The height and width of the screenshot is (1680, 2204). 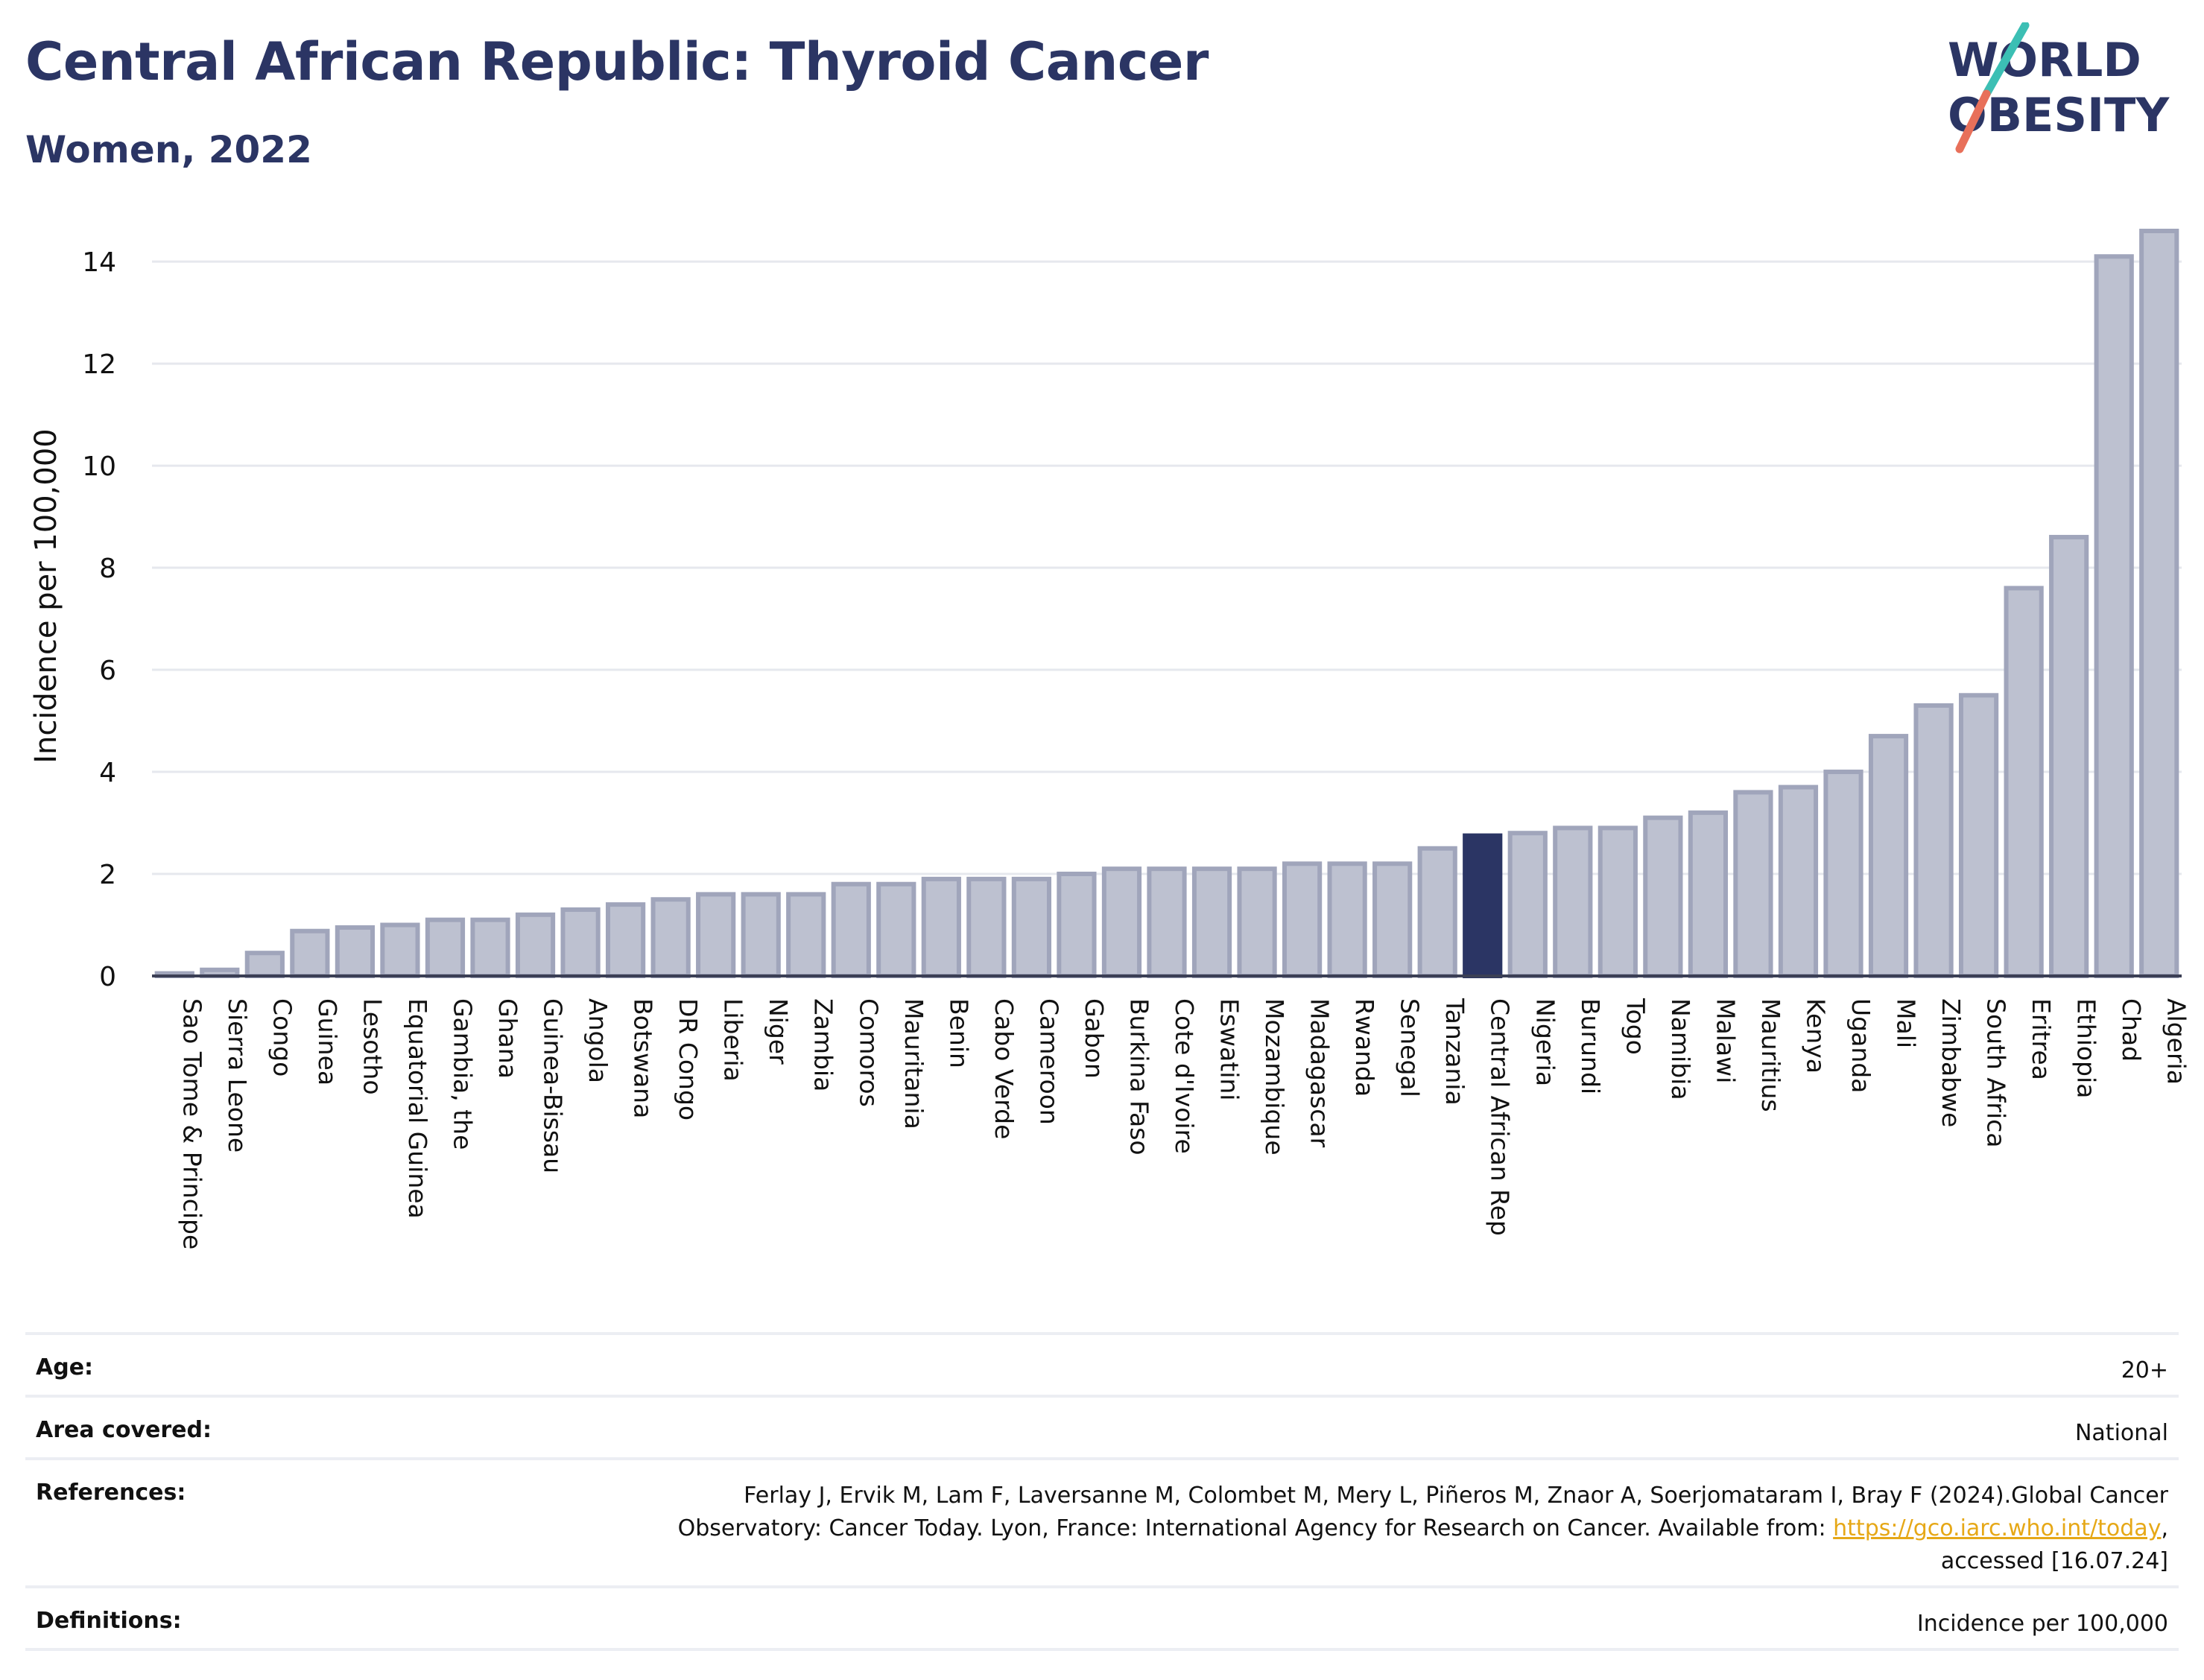 I want to click on y-tick-label: 8, so click(x=107, y=569).